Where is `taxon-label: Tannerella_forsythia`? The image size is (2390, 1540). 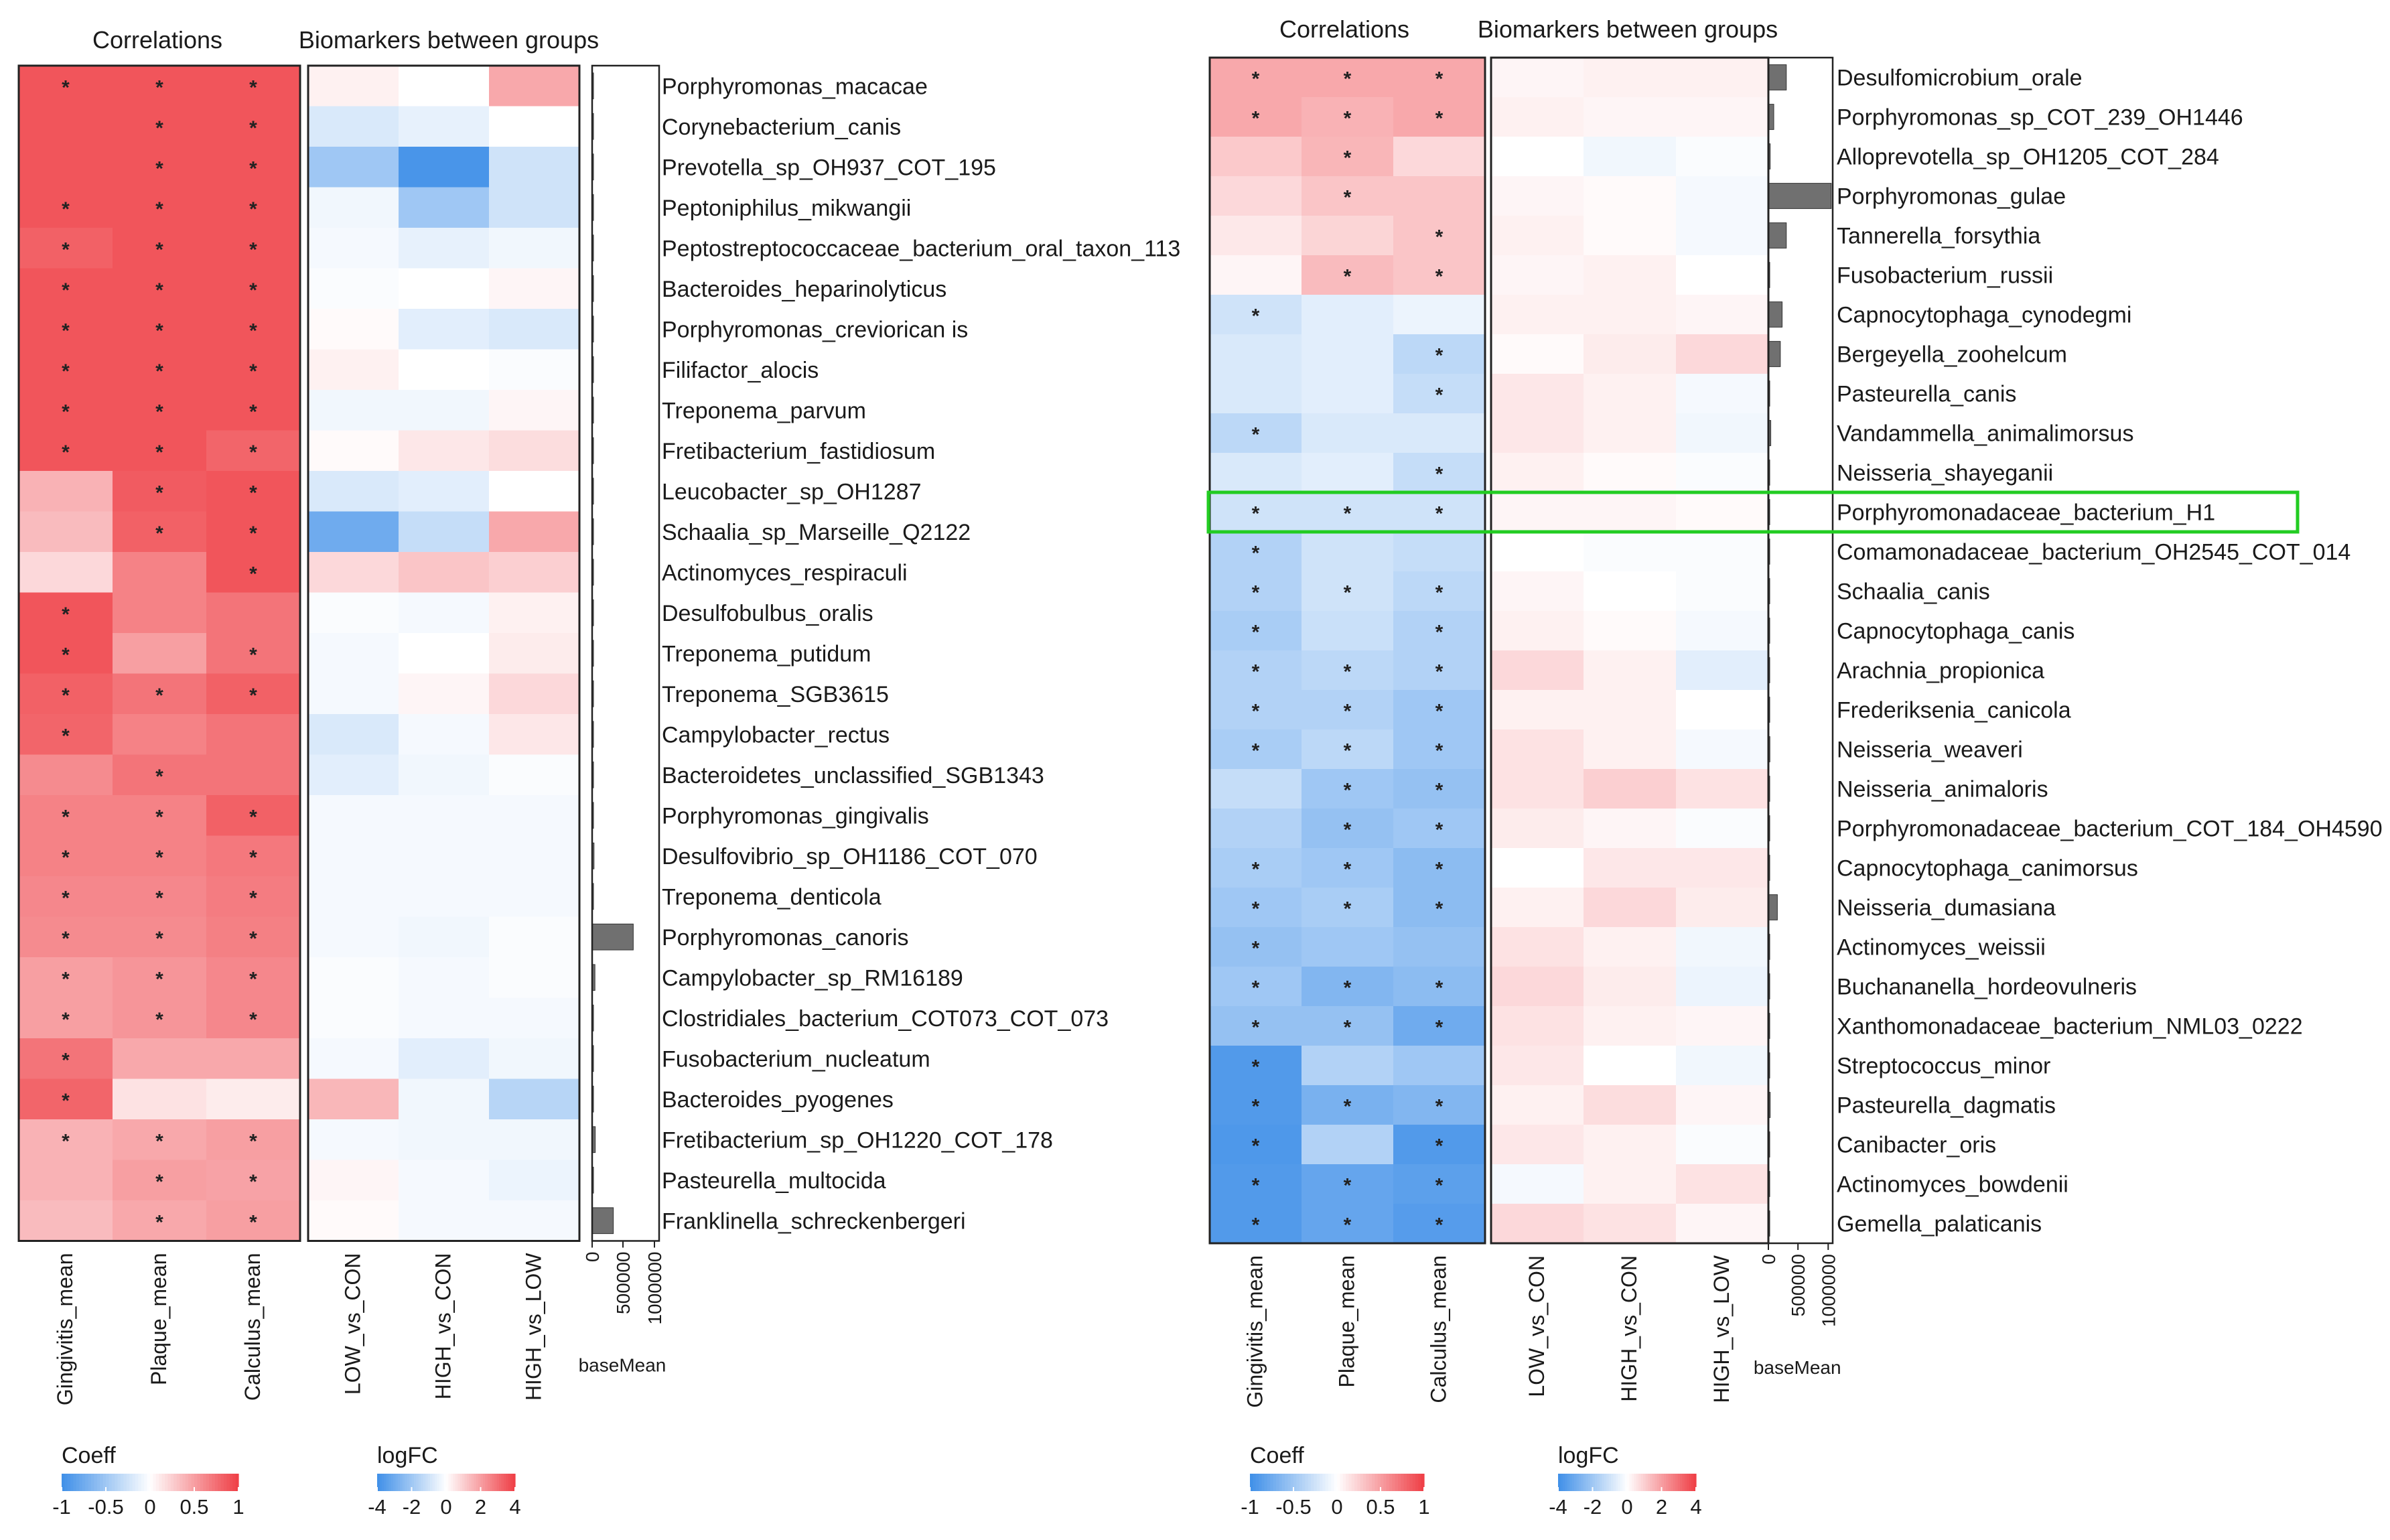 taxon-label: Tannerella_forsythia is located at coordinates (1938, 237).